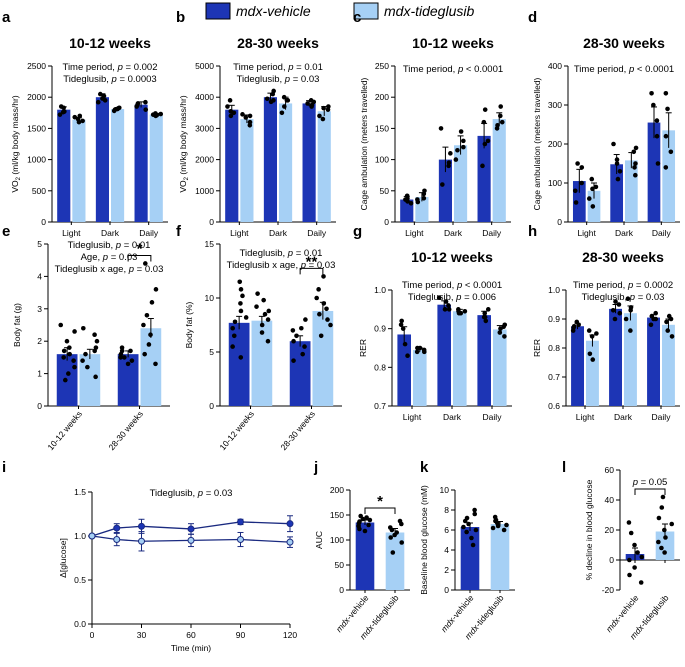  What do you see at coordinates (80, 580) in the screenshot?
I see `y-tick-label: 0.5` at bounding box center [80, 580].